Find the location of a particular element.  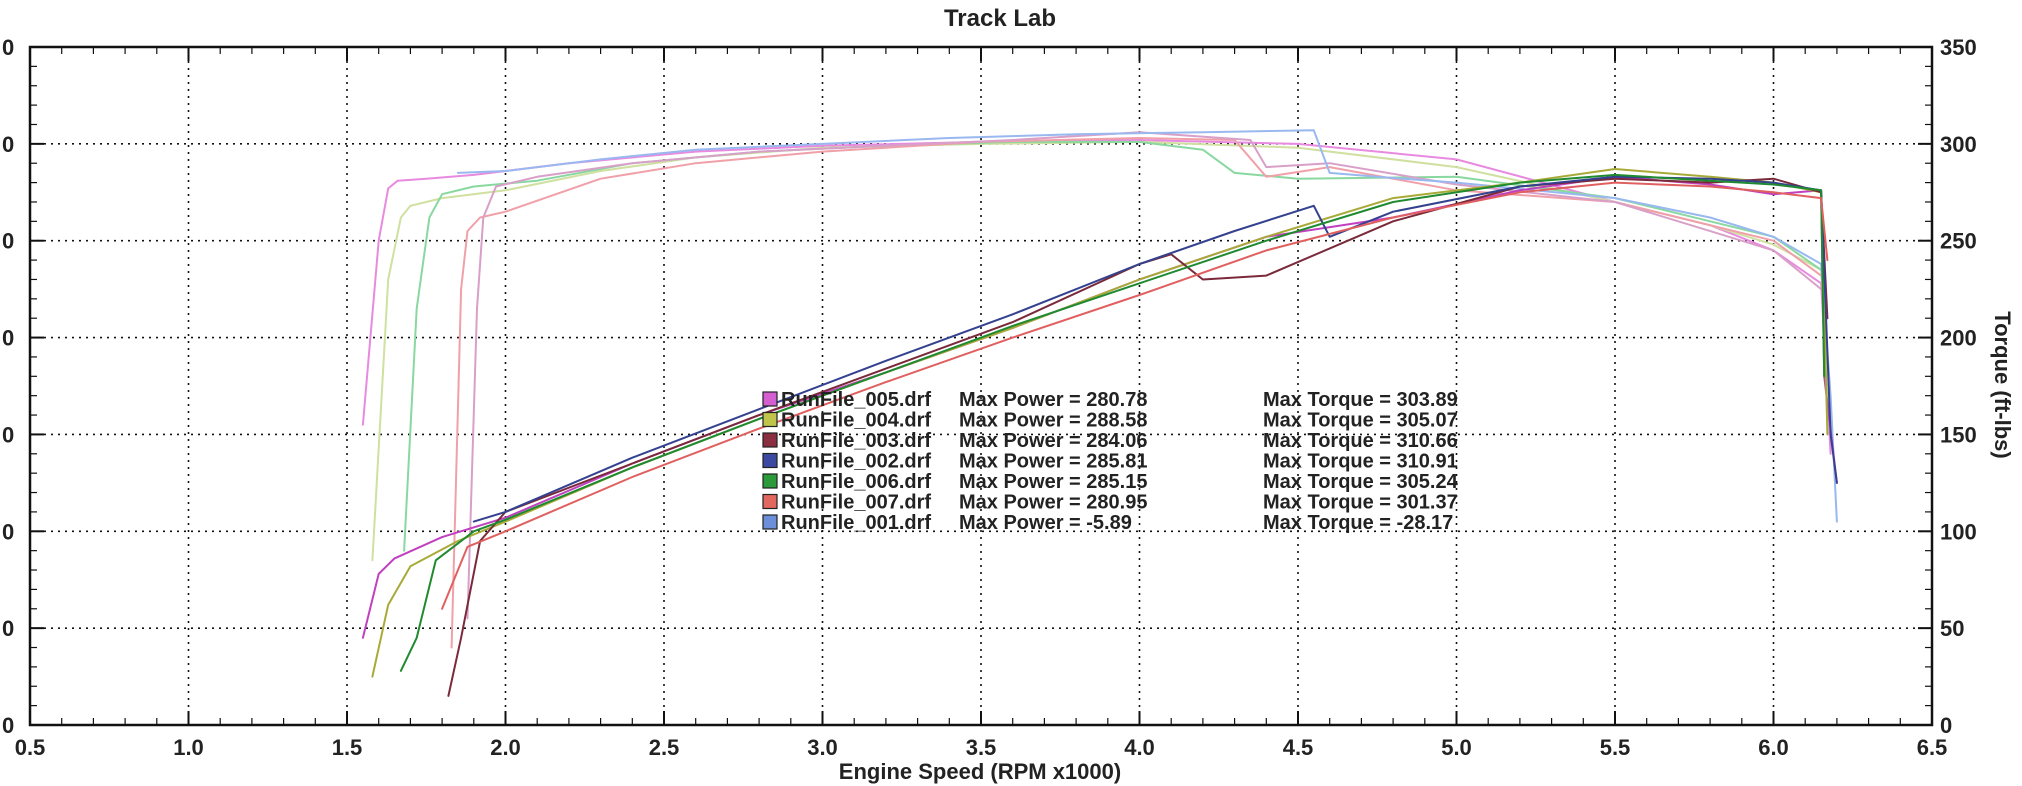

x-tick-label: 4.5 is located at coordinates (1298, 747).